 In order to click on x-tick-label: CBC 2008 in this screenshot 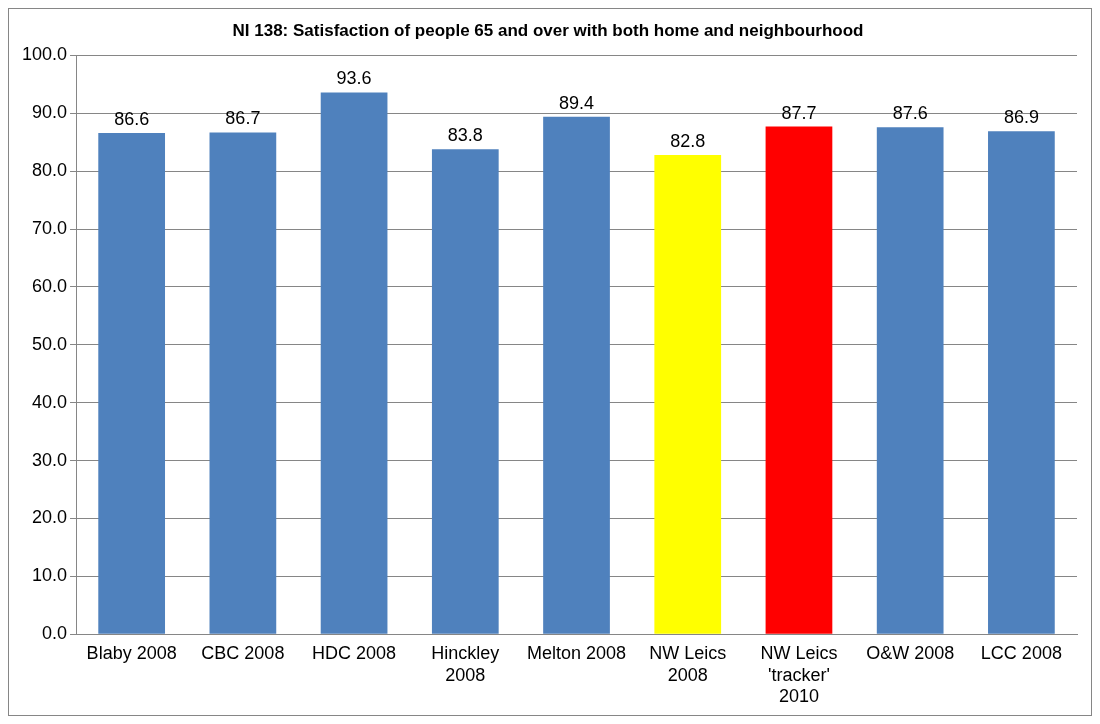, I will do `click(243, 652)`.